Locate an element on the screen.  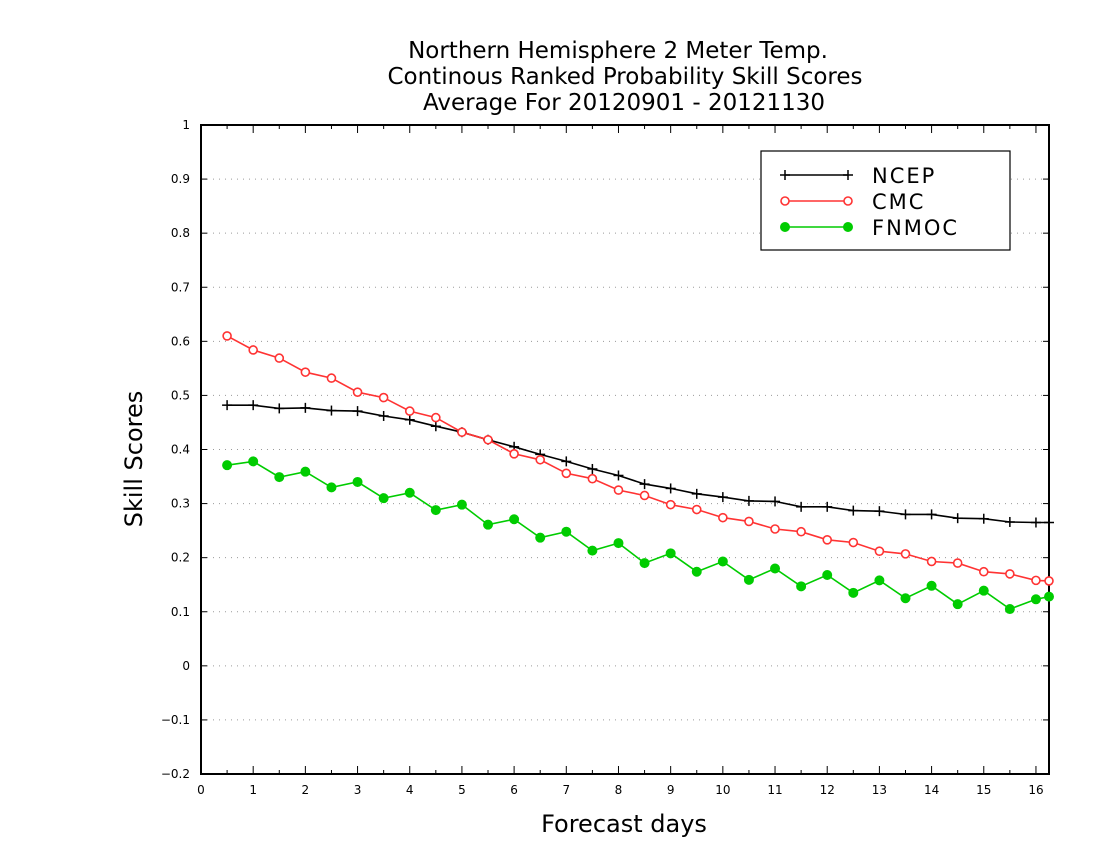
ncep-line is located at coordinates (638, 464).